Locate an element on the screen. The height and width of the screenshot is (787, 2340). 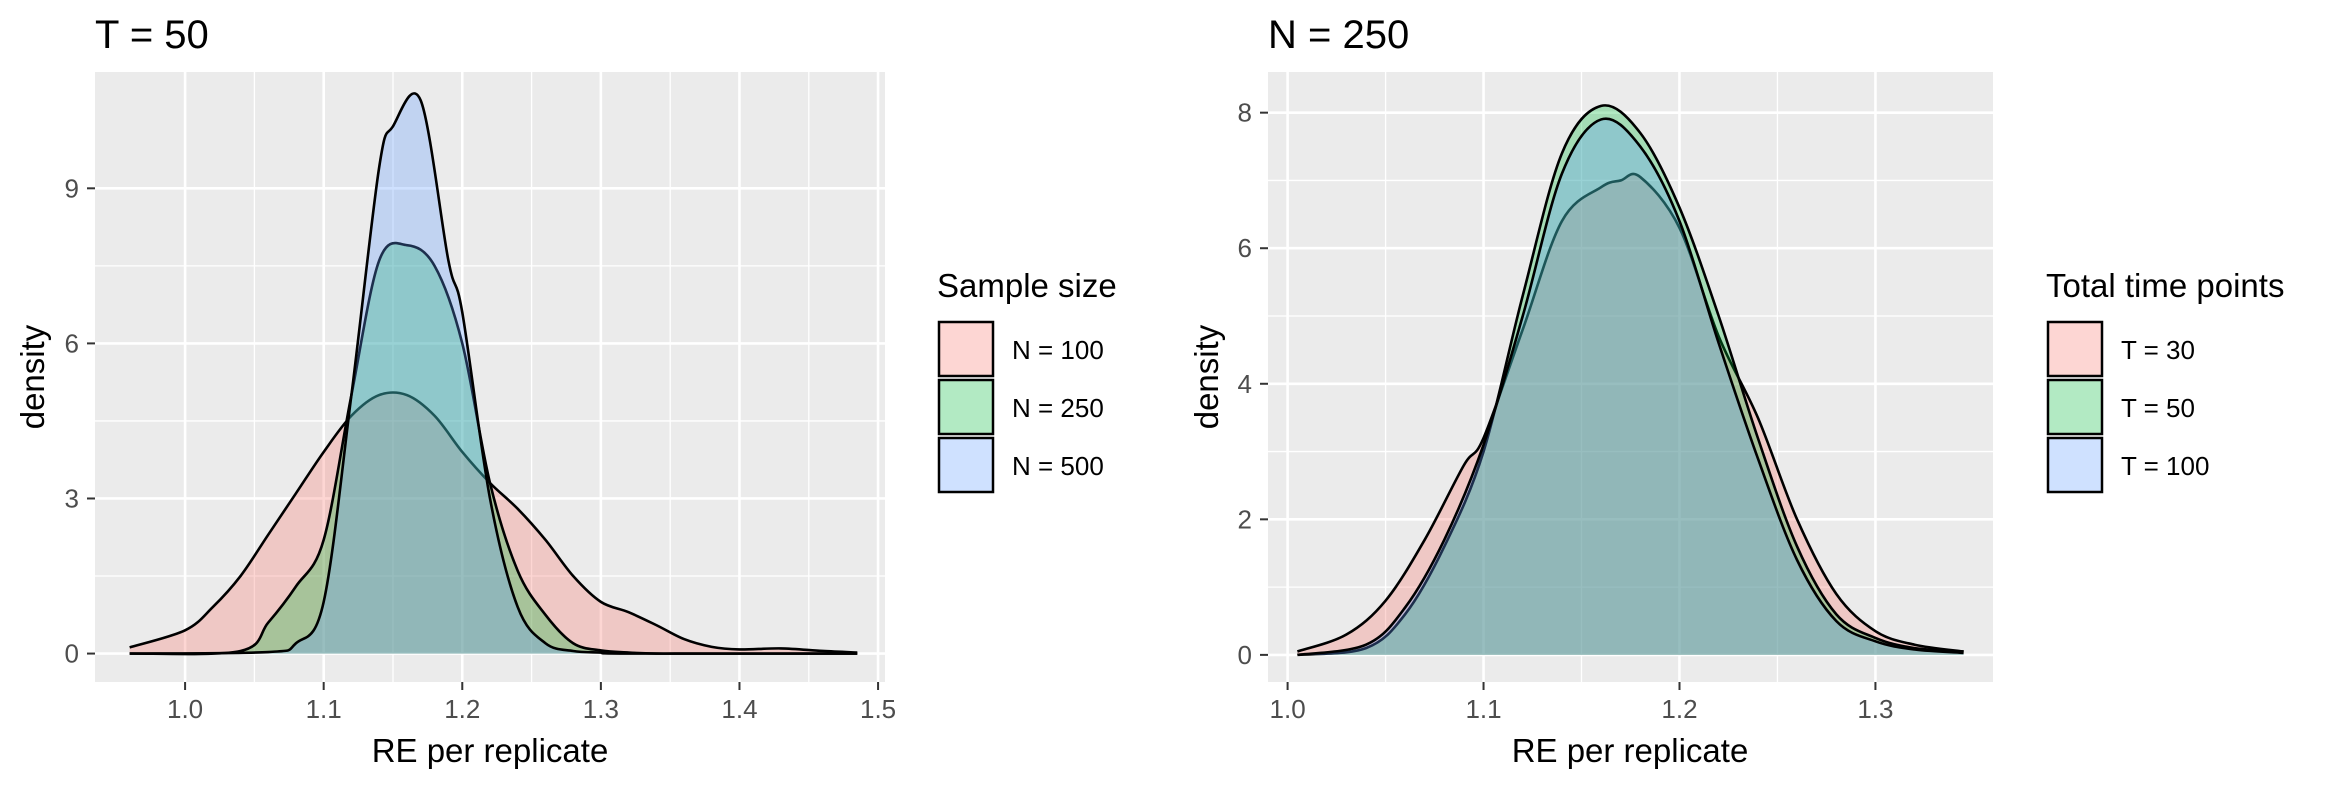
y-axis-ticks: 0 3 6 9 is located at coordinates (80, 421).